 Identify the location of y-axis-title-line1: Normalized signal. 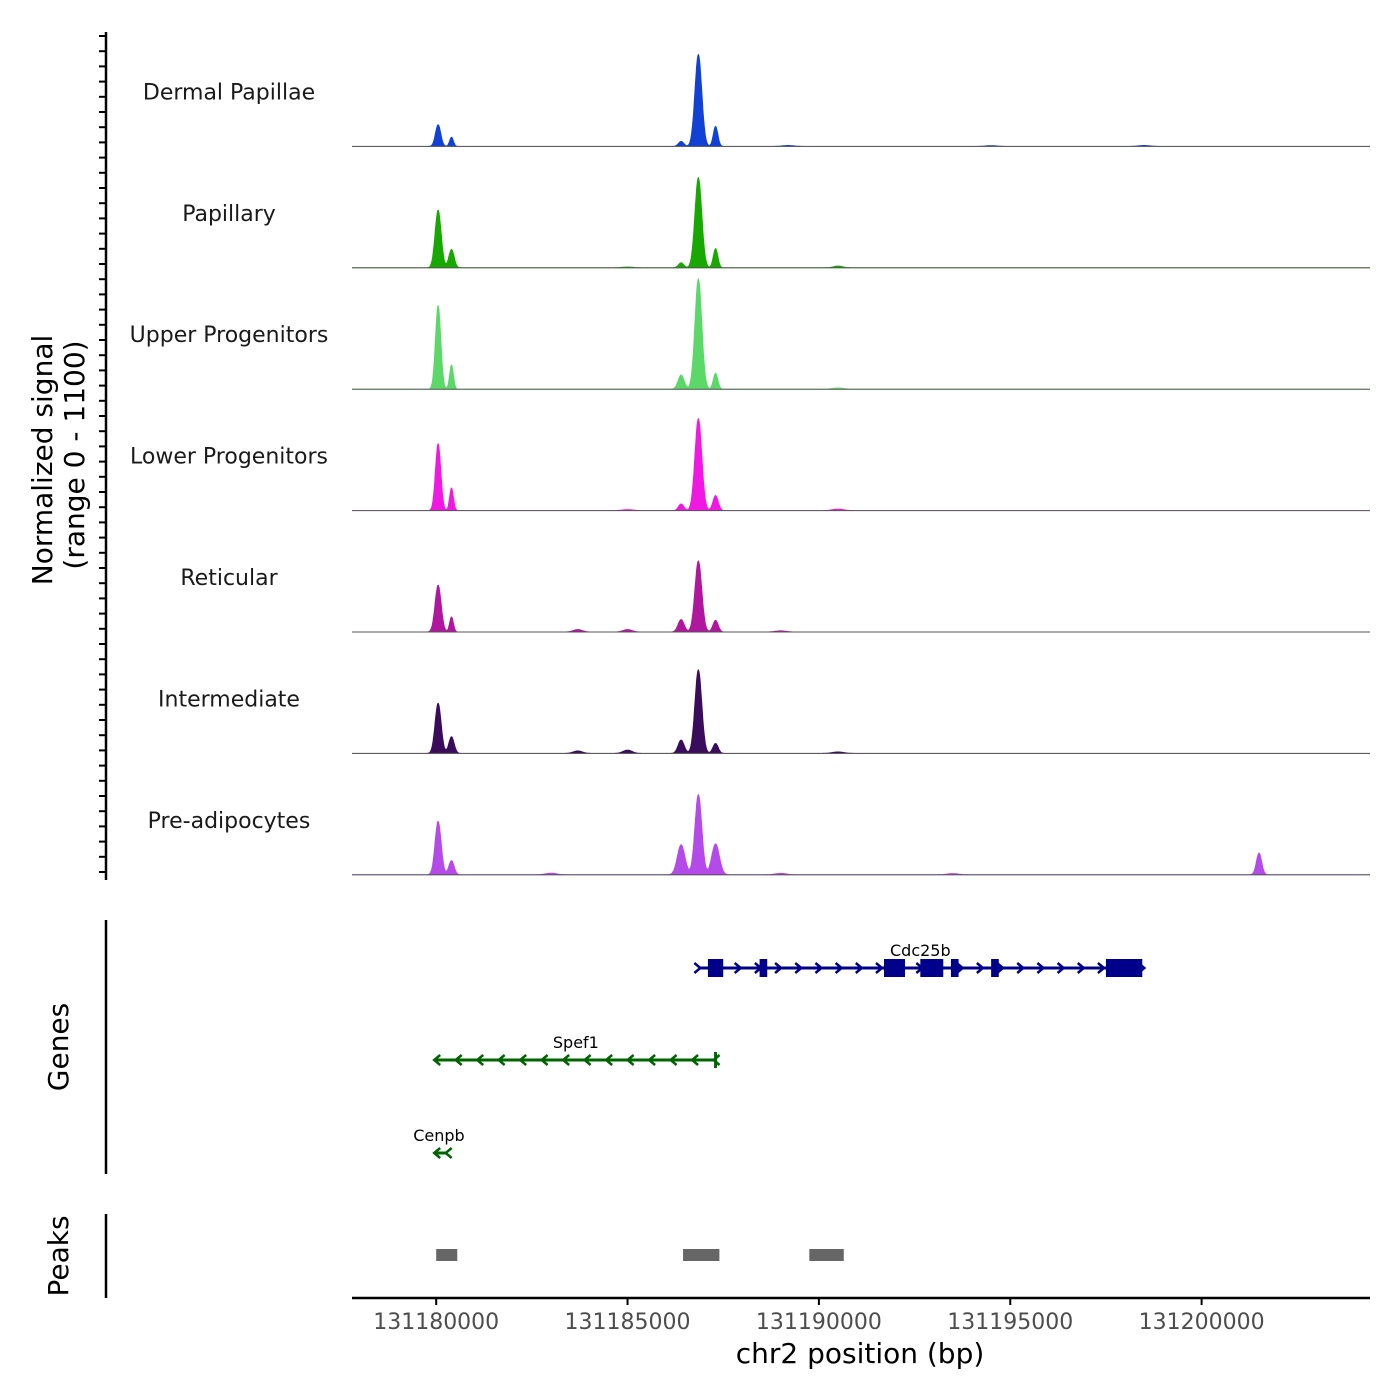
(42, 460).